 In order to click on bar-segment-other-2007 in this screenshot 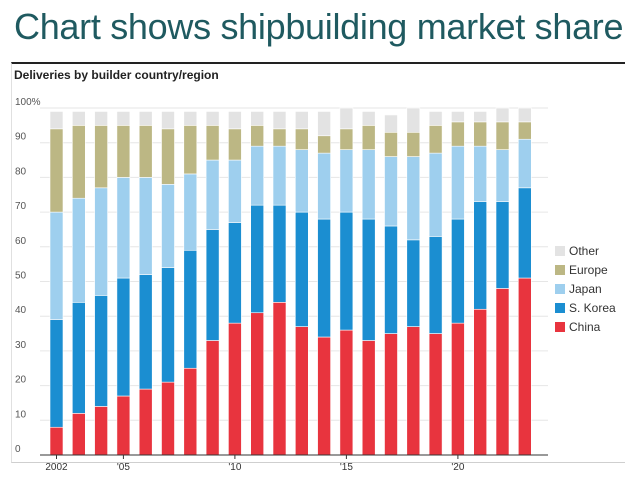, I will do `click(168, 120)`.